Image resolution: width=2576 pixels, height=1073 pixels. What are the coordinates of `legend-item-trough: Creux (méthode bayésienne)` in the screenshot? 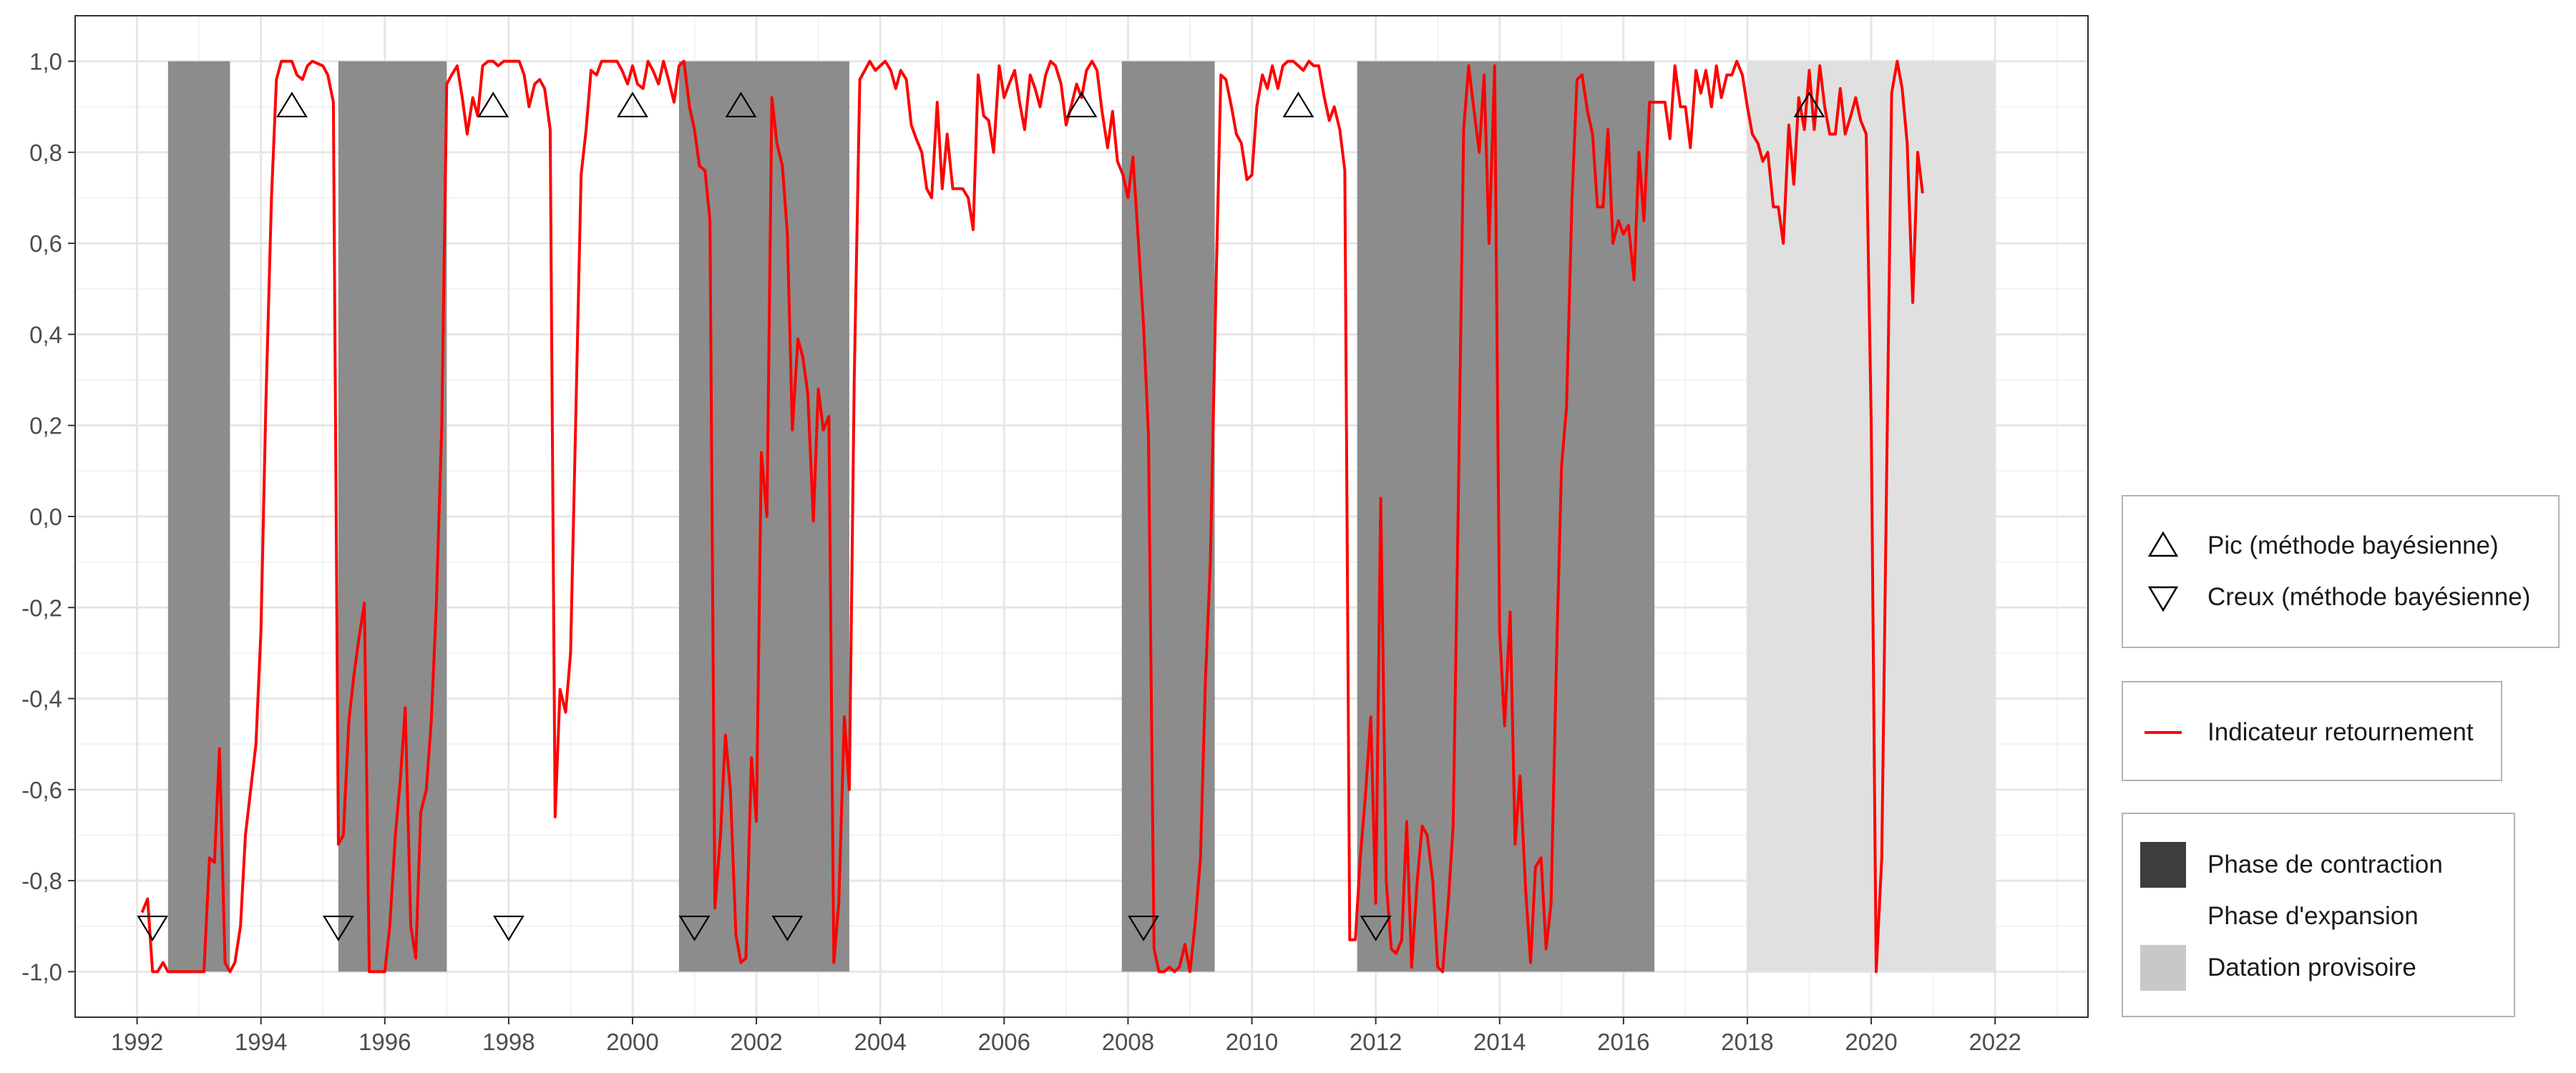 It's located at (2340, 597).